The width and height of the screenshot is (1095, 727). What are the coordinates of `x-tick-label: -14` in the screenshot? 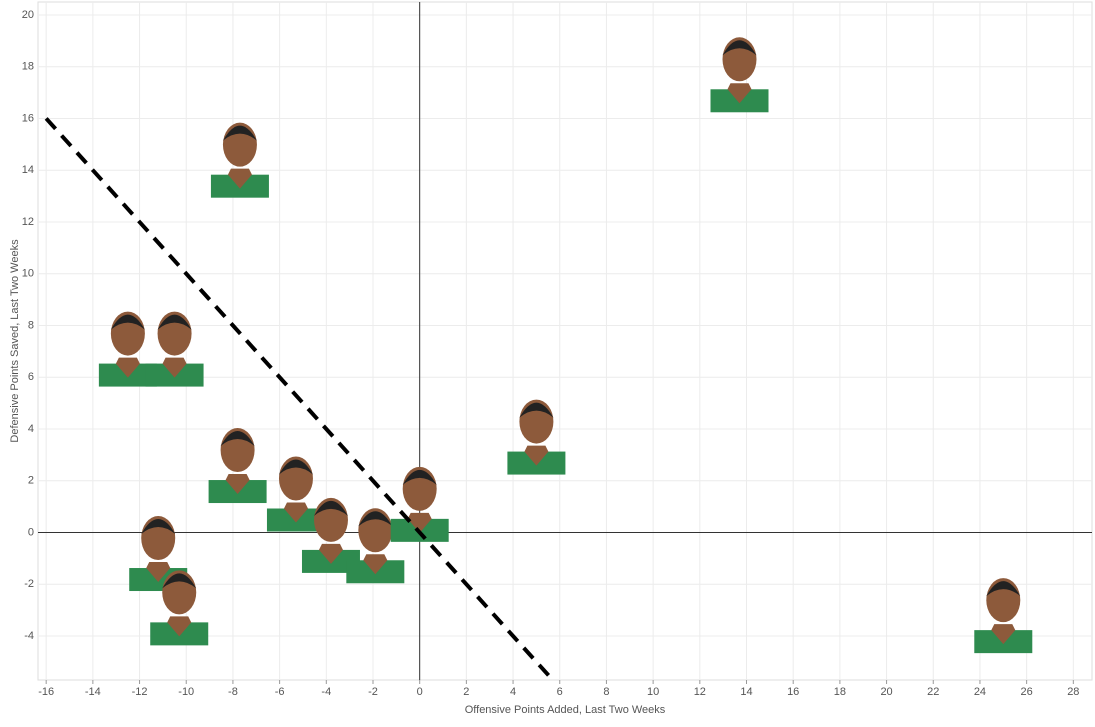 It's located at (93, 692).